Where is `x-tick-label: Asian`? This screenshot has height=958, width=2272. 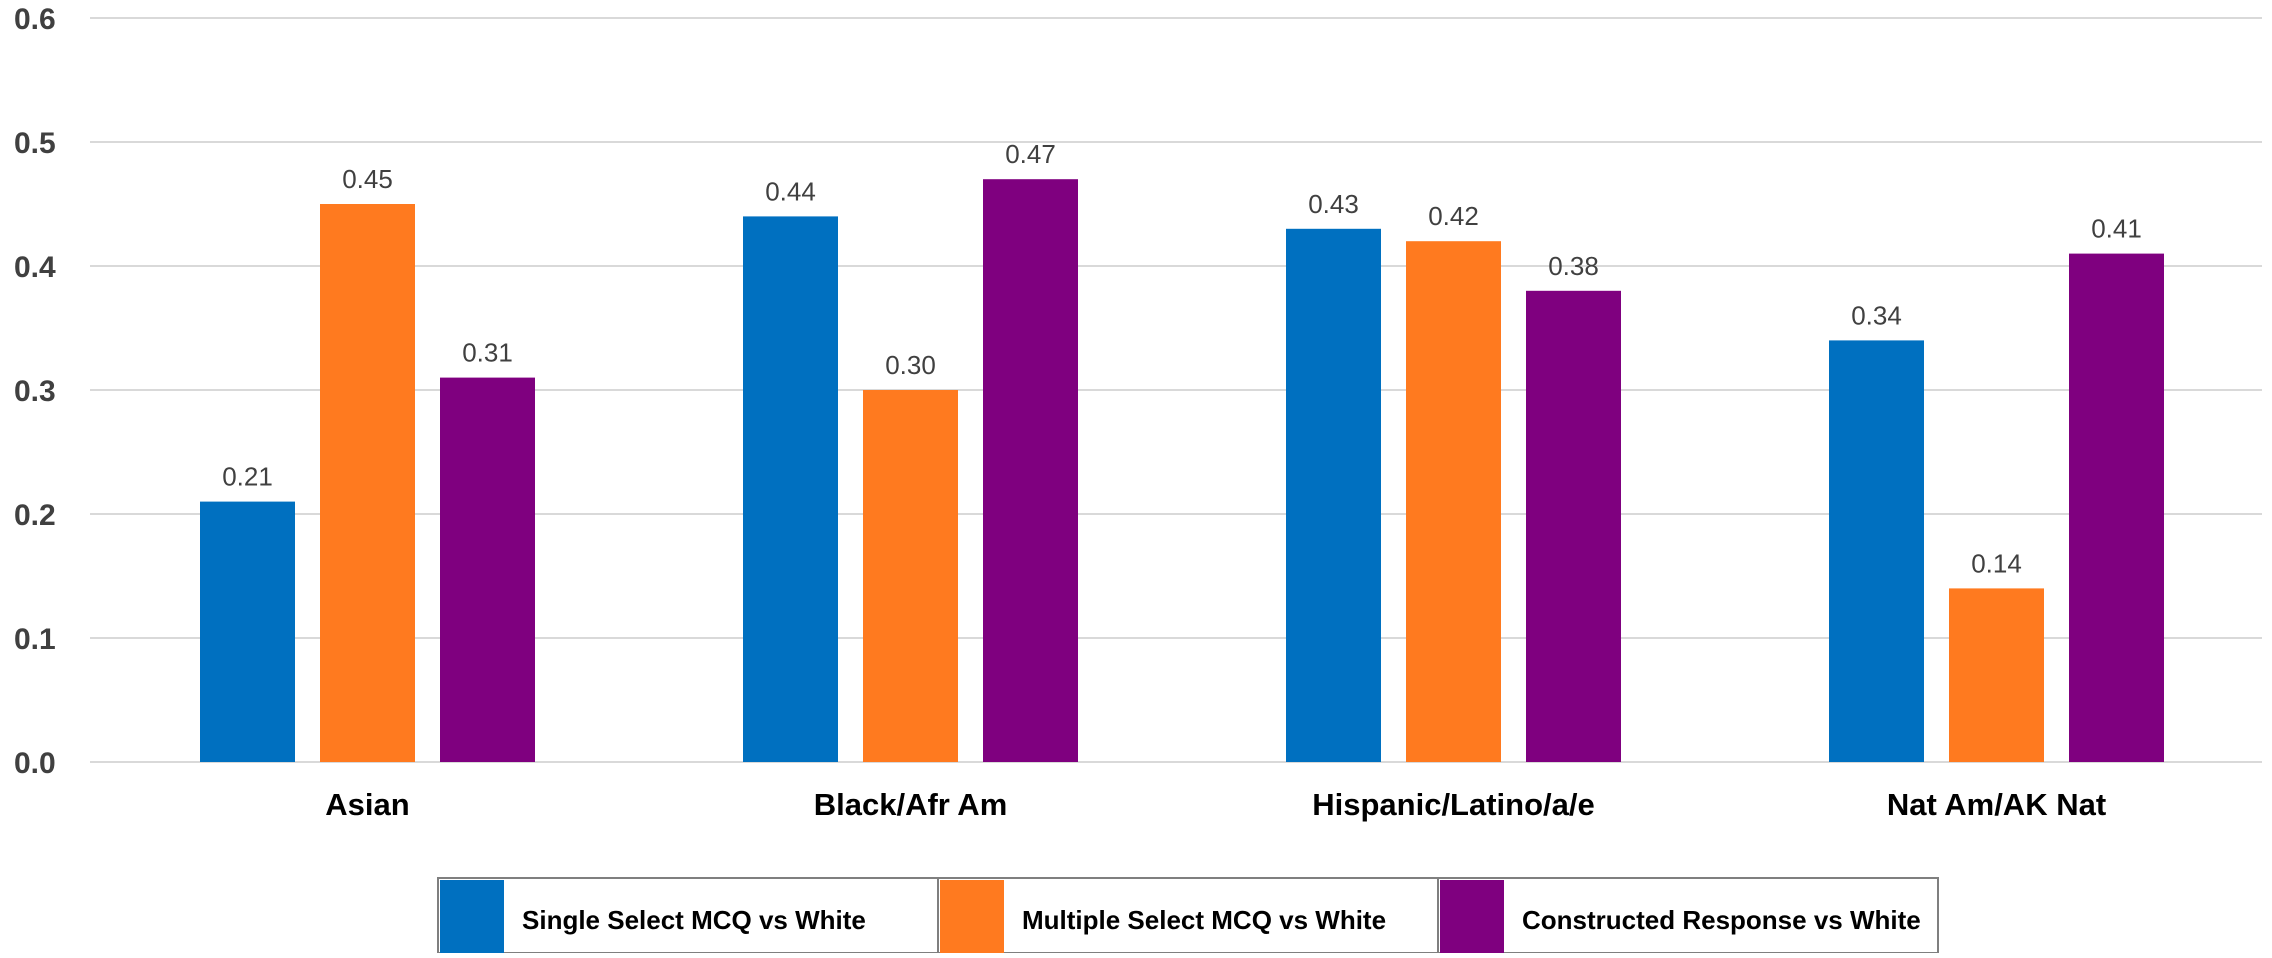
x-tick-label: Asian is located at coordinates (367, 804).